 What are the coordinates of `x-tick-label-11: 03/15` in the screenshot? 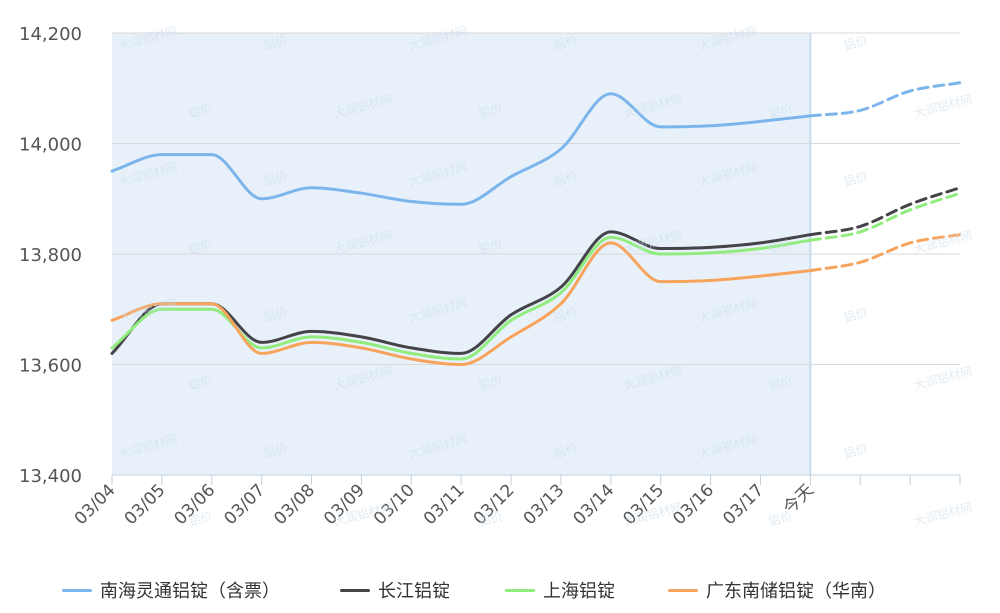 It's located at (643, 504).